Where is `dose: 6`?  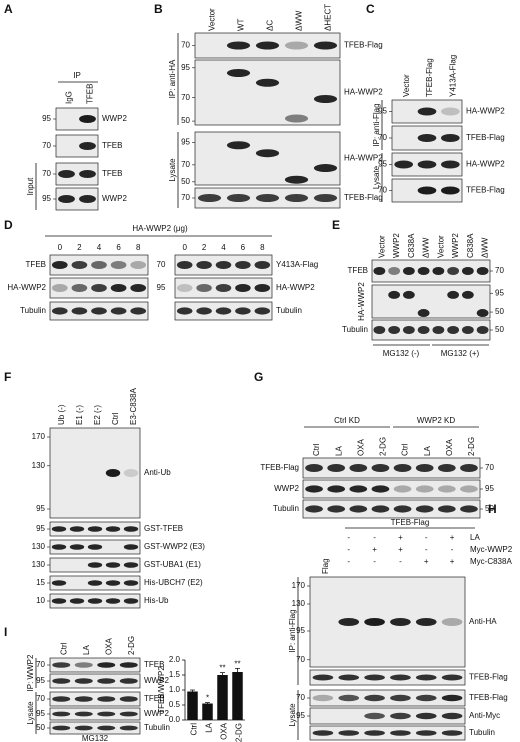 dose: 6 is located at coordinates (243, 247).